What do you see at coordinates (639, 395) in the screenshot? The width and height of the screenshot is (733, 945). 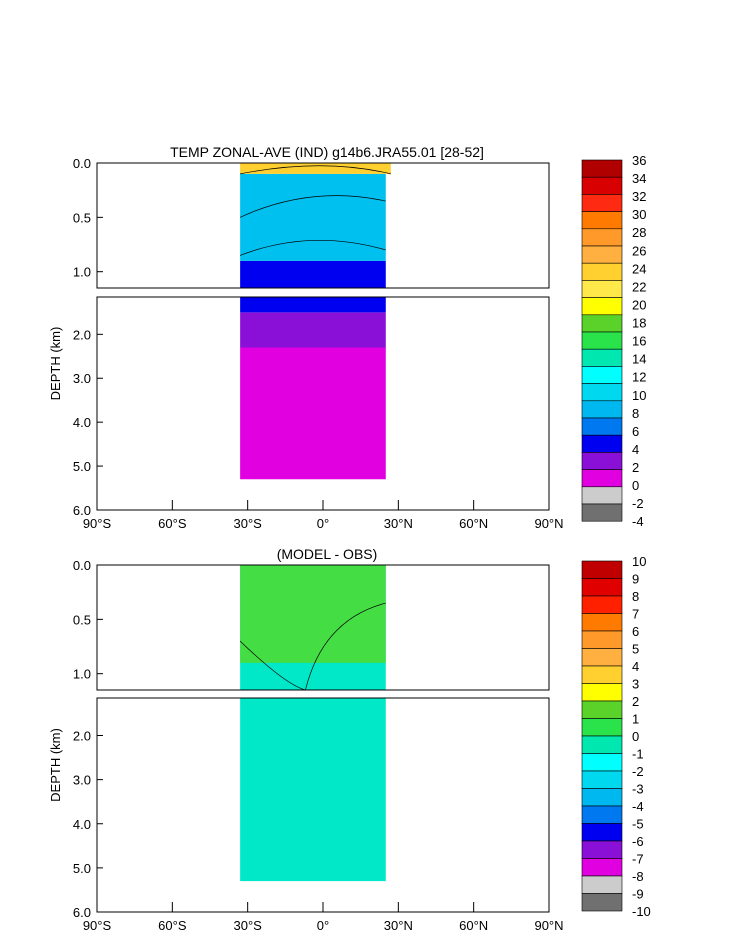 I see `colorbar-tick-label: 10` at bounding box center [639, 395].